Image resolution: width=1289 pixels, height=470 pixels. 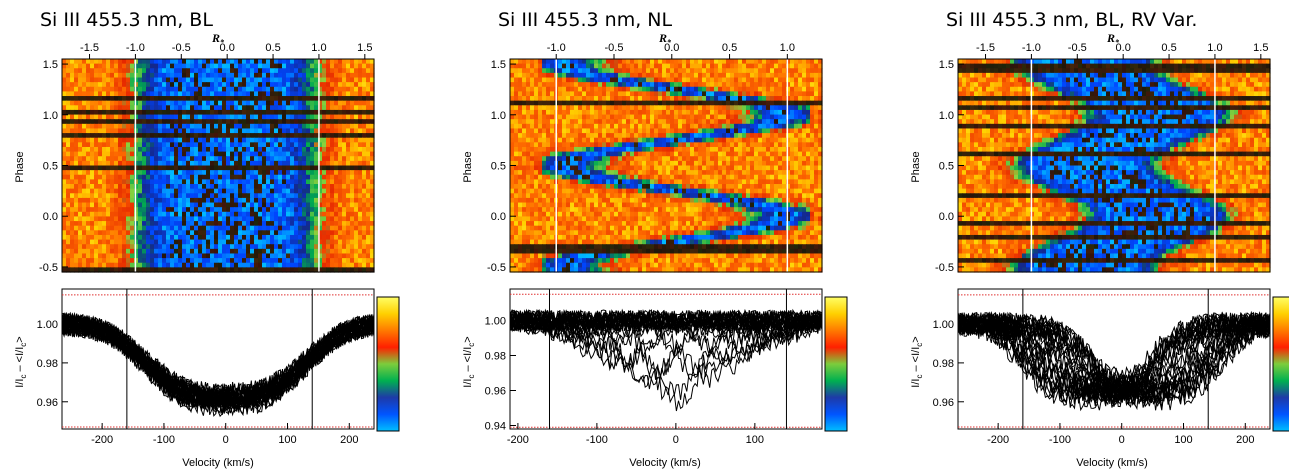 I want to click on velocity-axis-tick-label: -100, so click(x=164, y=440).